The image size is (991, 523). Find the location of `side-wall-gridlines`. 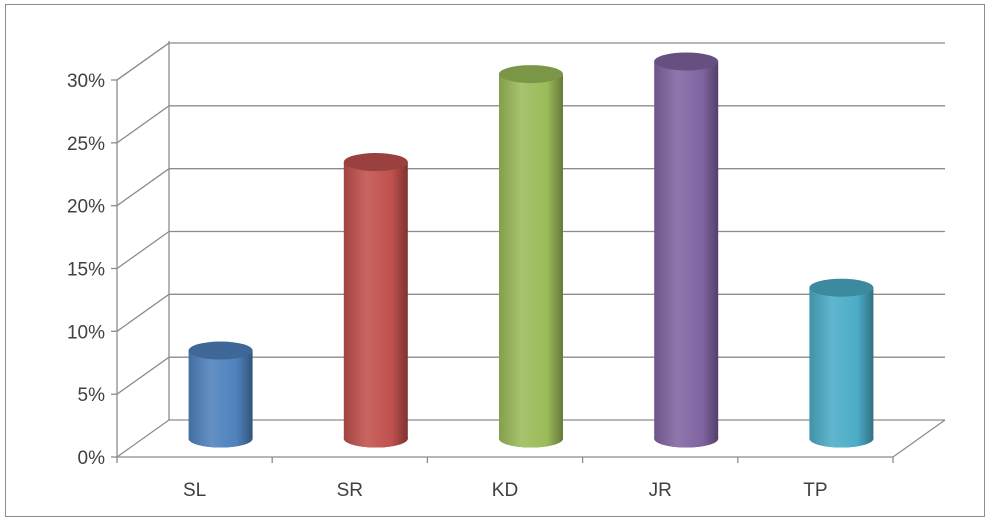

side-wall-gridlines is located at coordinates (143, 249).